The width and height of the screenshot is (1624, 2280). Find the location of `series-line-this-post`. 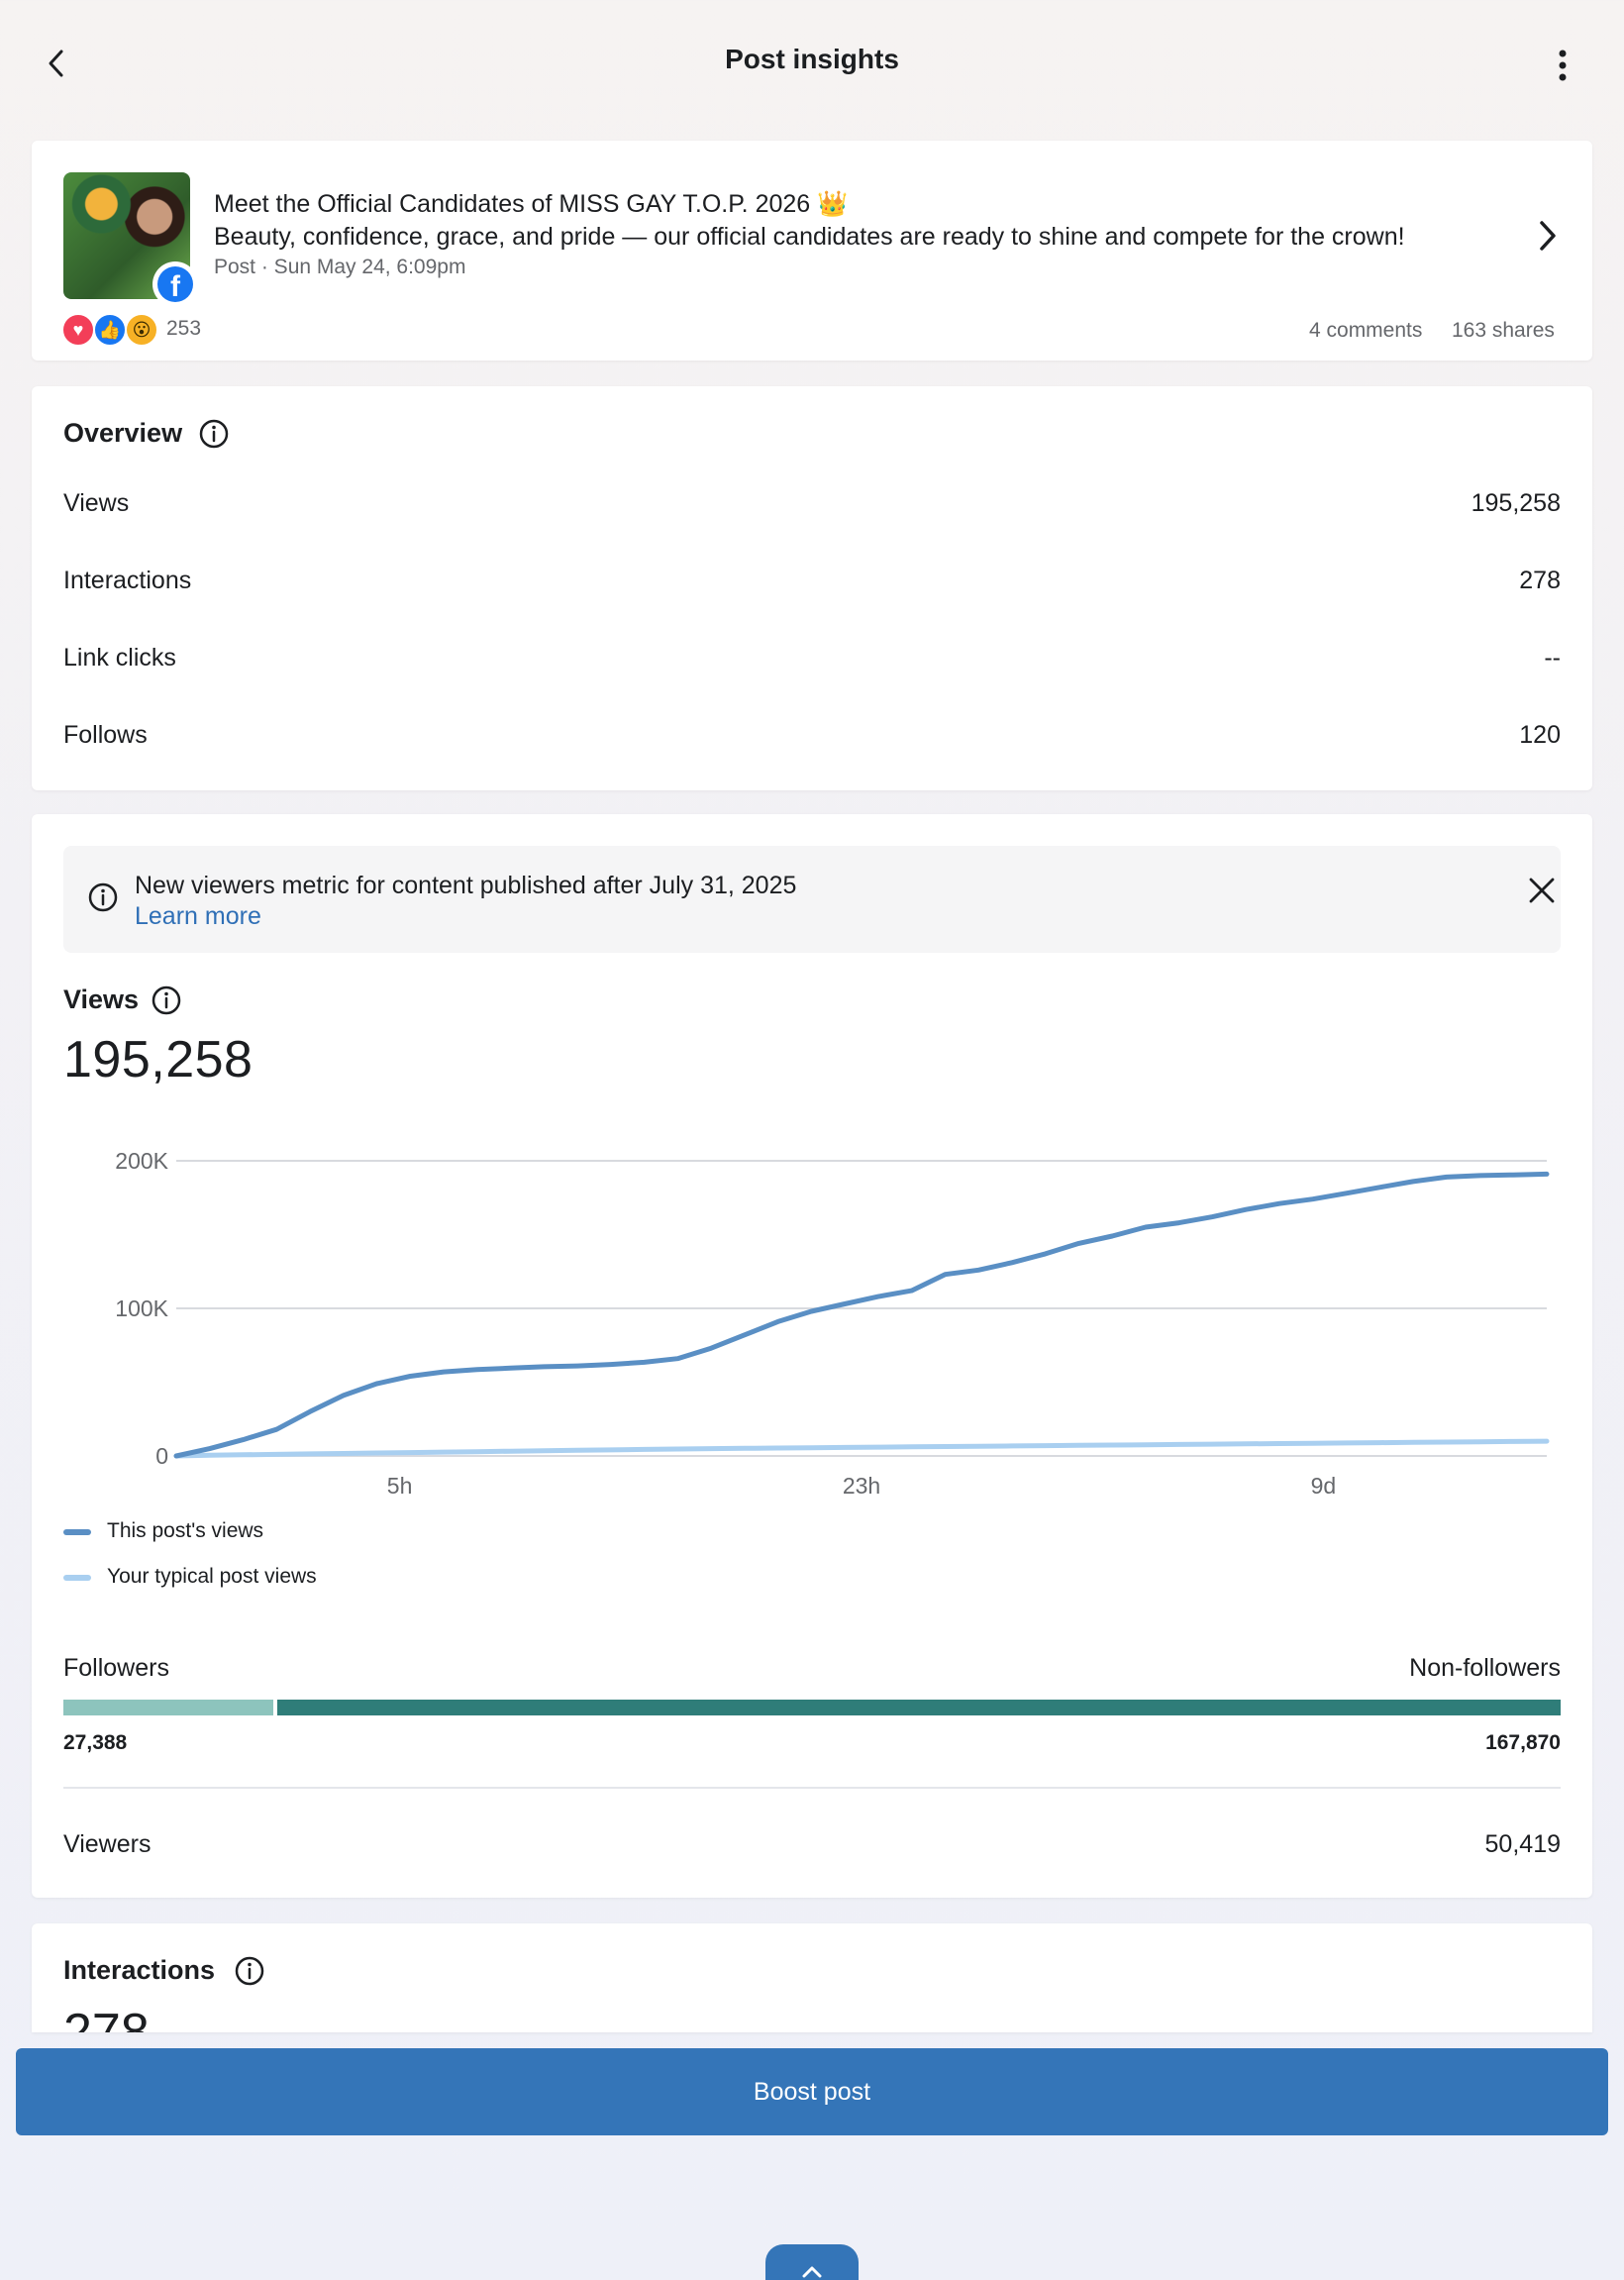

series-line-this-post is located at coordinates (861, 1315).